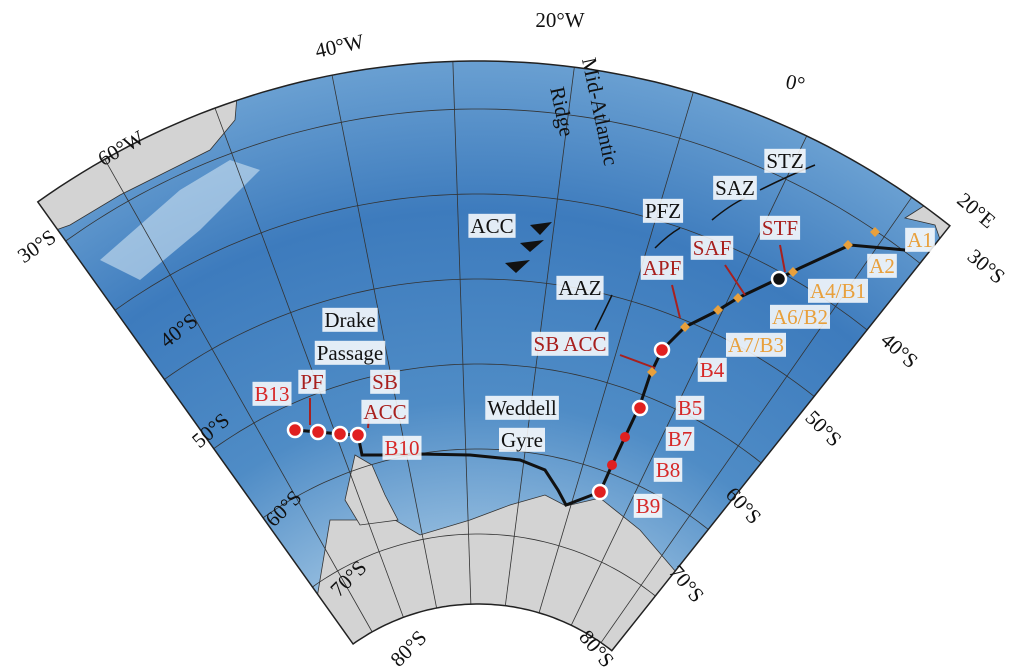 The width and height of the screenshot is (1012, 667). Describe the element at coordinates (795, 82) in the screenshot. I see `longitude-label: 0°` at that location.